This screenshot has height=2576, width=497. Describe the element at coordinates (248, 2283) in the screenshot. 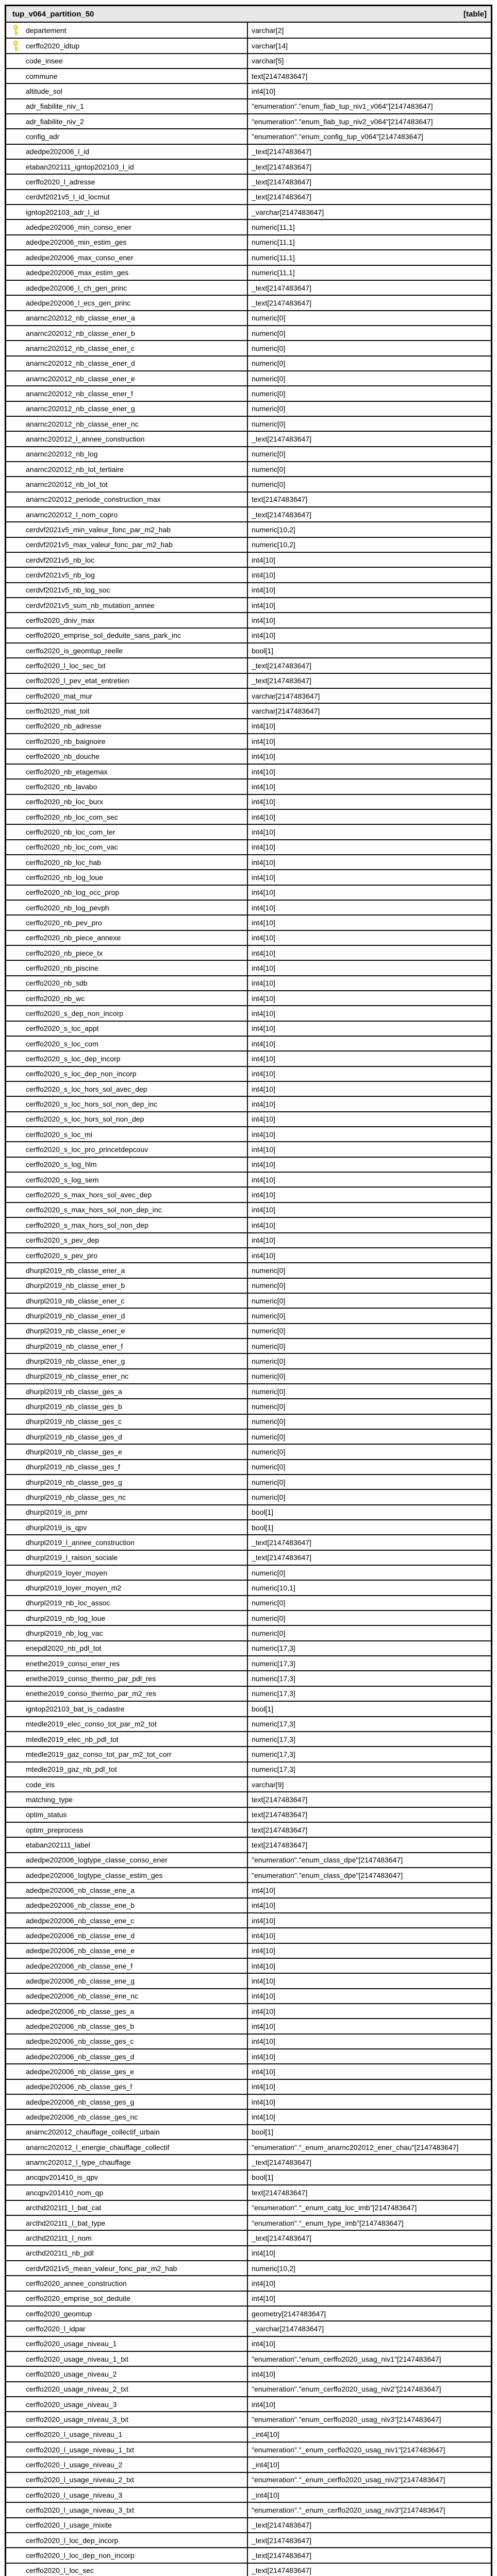

I see `table-row: cerffo2020_annee_construction int4[10]` at that location.